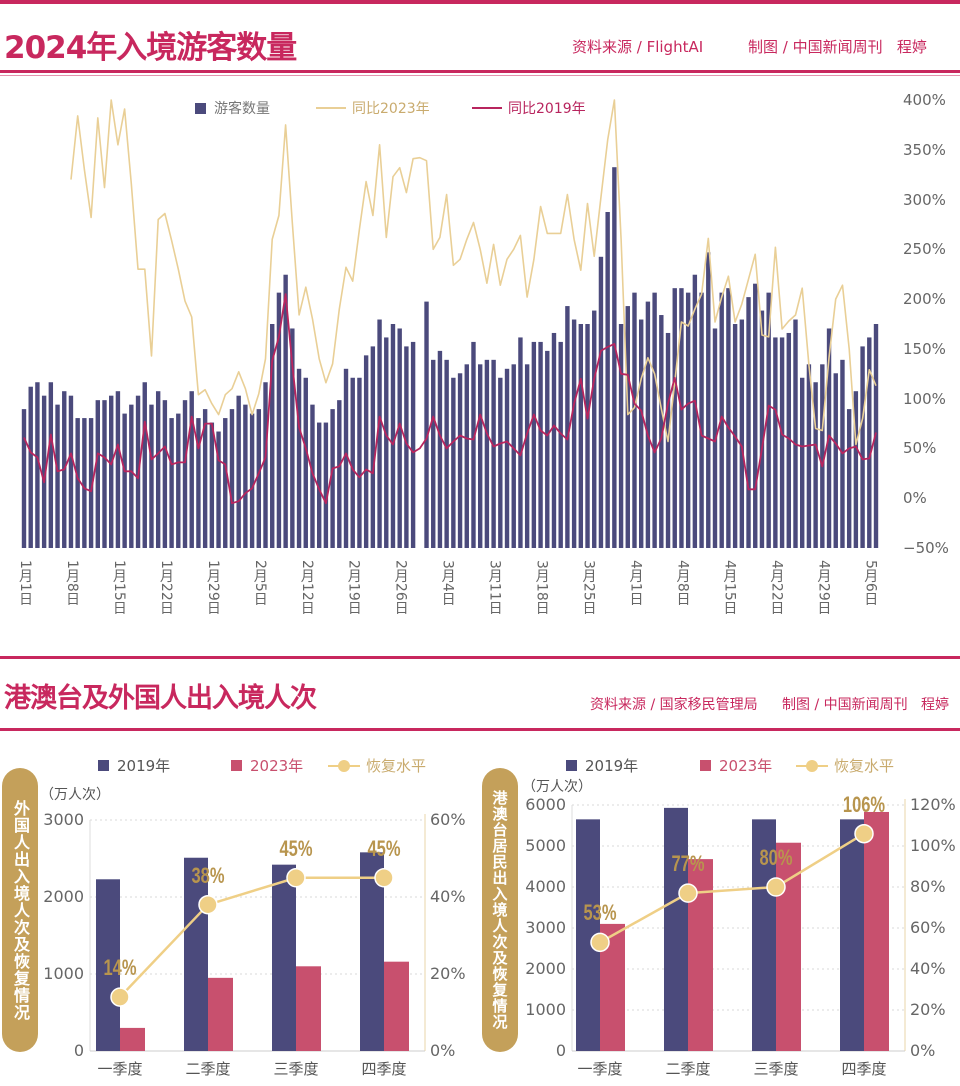 Image resolution: width=960 pixels, height=1086 pixels. Describe the element at coordinates (373, 108) in the screenshot. I see `legend-item-yoy-2023: 同比2023年` at that location.